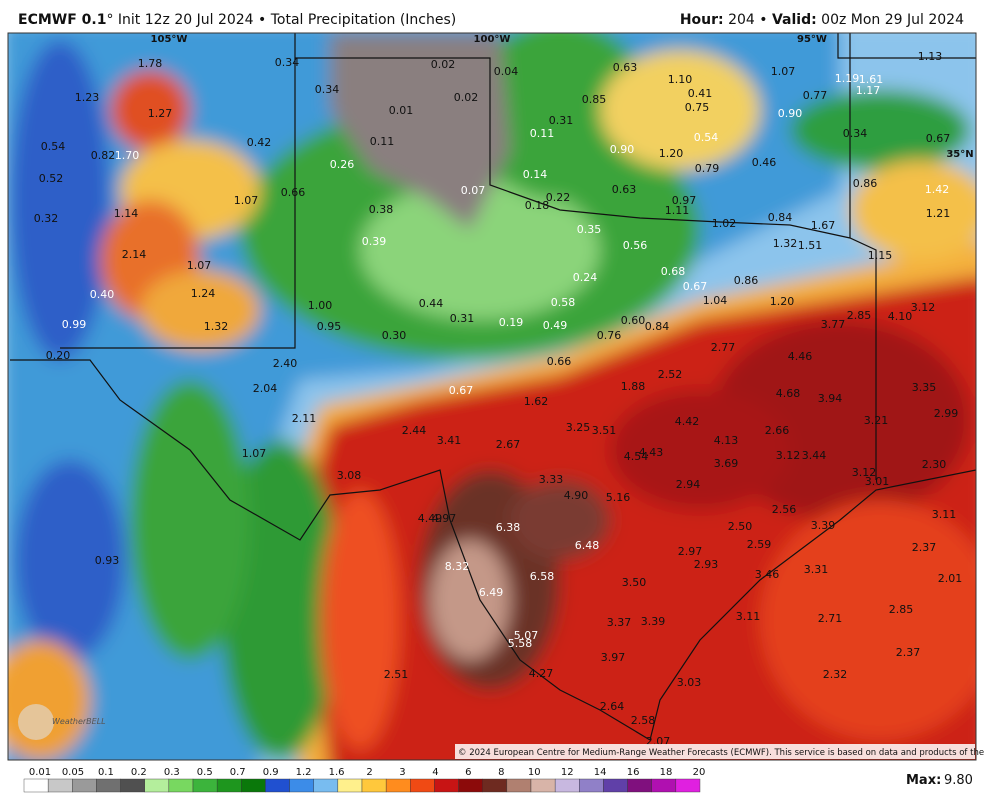 This screenshot has height=808, width=984. Describe the element at coordinates (414, 430) in the screenshot. I see `precip-label: 2.44` at that location.